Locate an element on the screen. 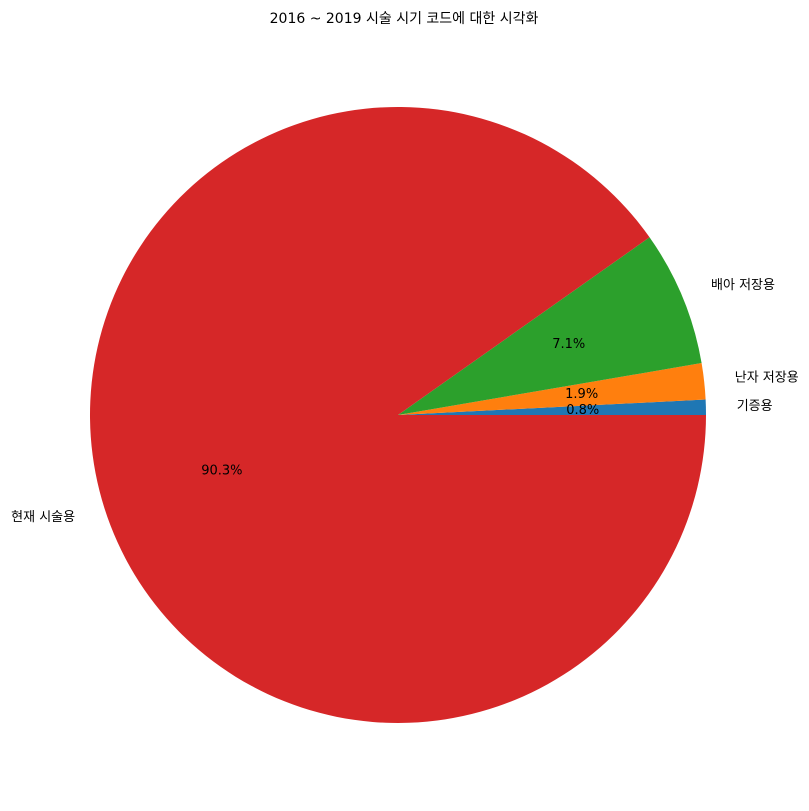  slice-label: 기증용 is located at coordinates (755, 406).